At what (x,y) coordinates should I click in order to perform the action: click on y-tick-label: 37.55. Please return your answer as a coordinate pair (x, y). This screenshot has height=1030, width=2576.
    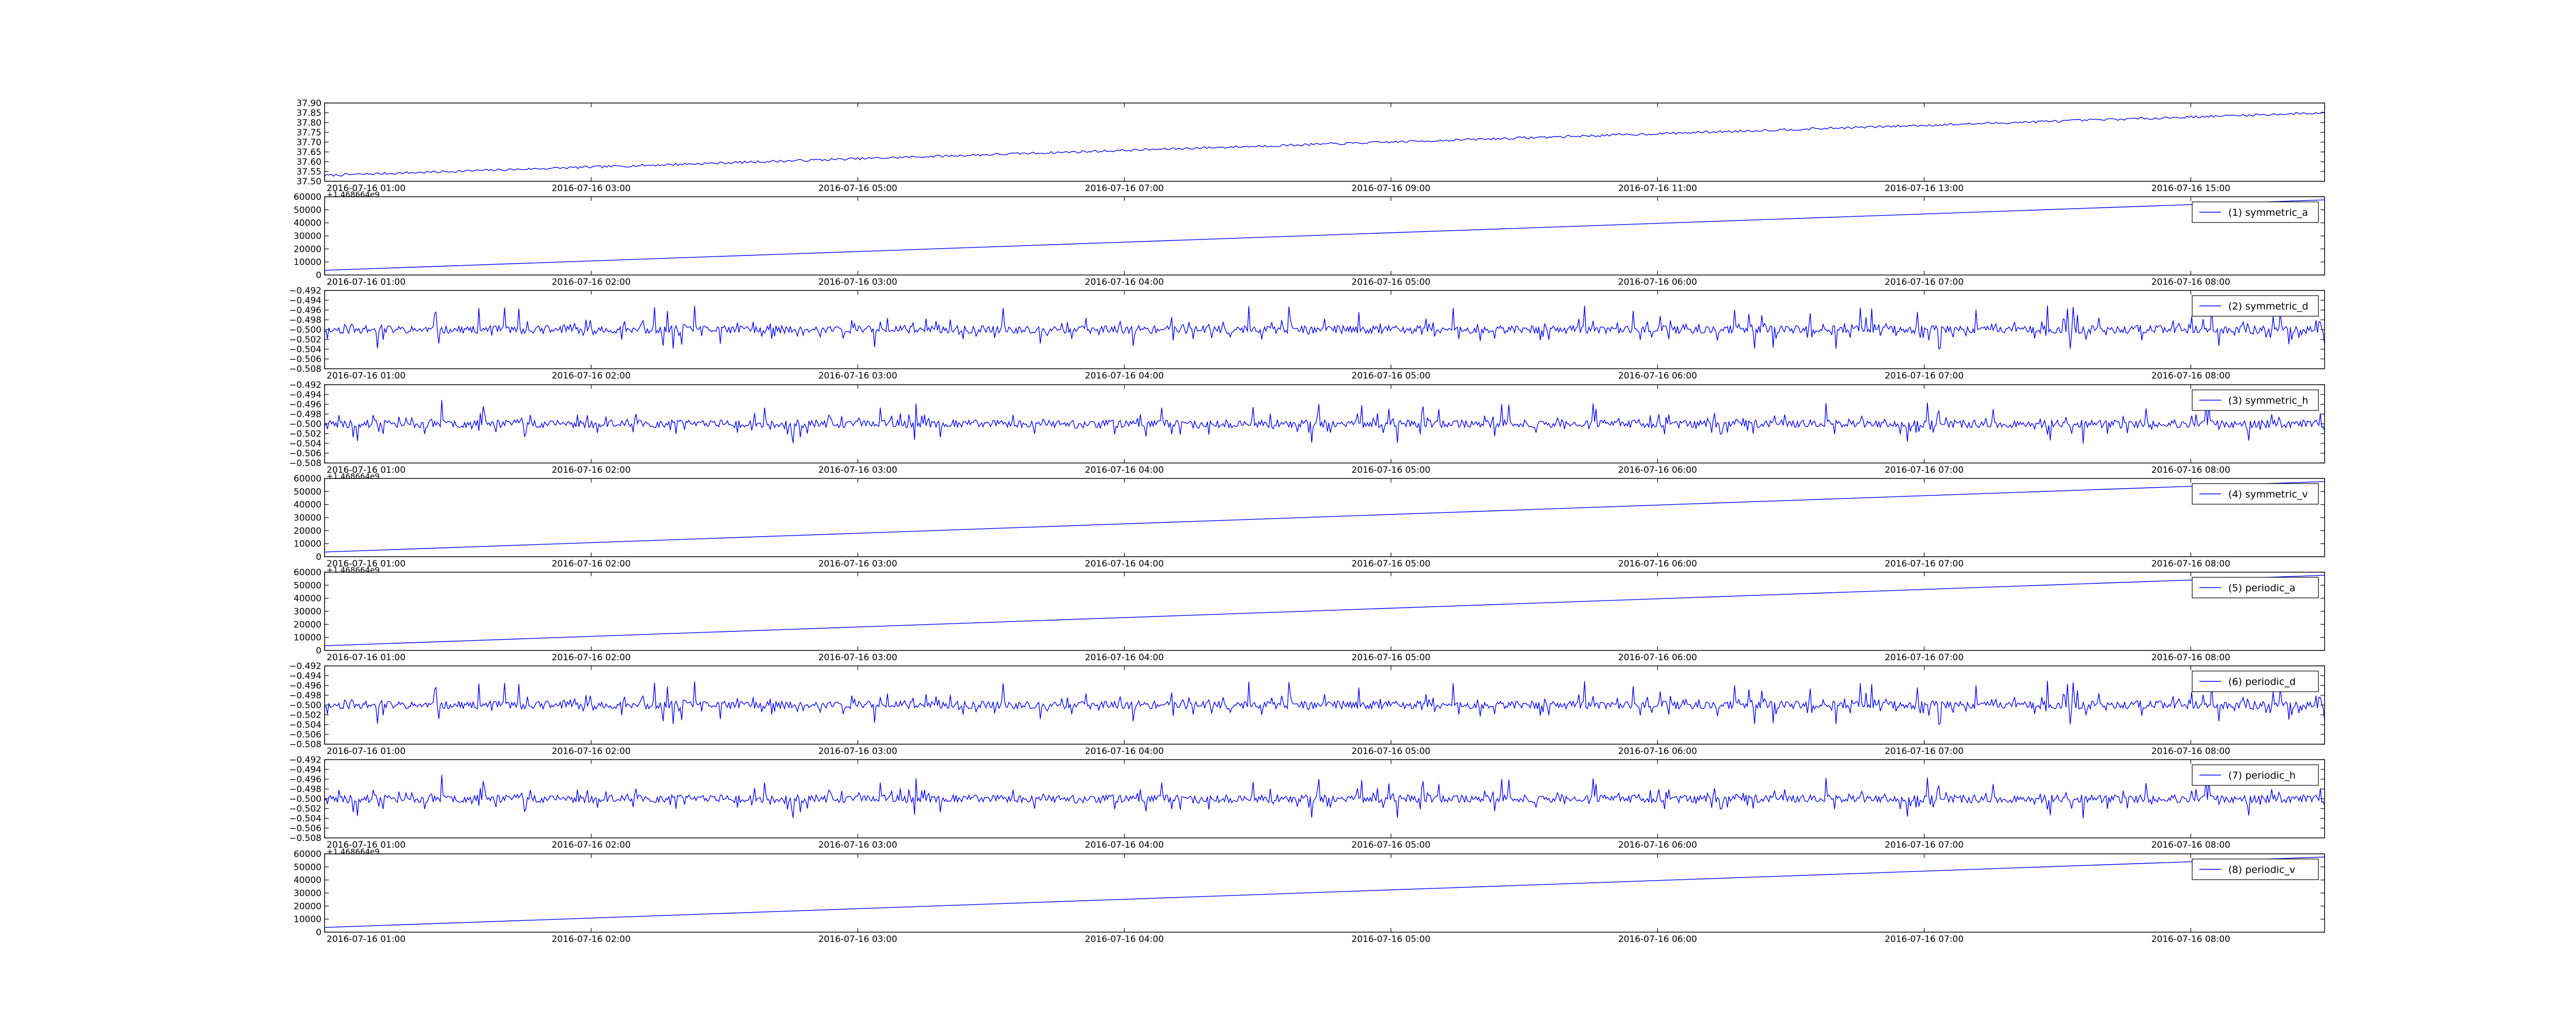
    Looking at the image, I should click on (308, 172).